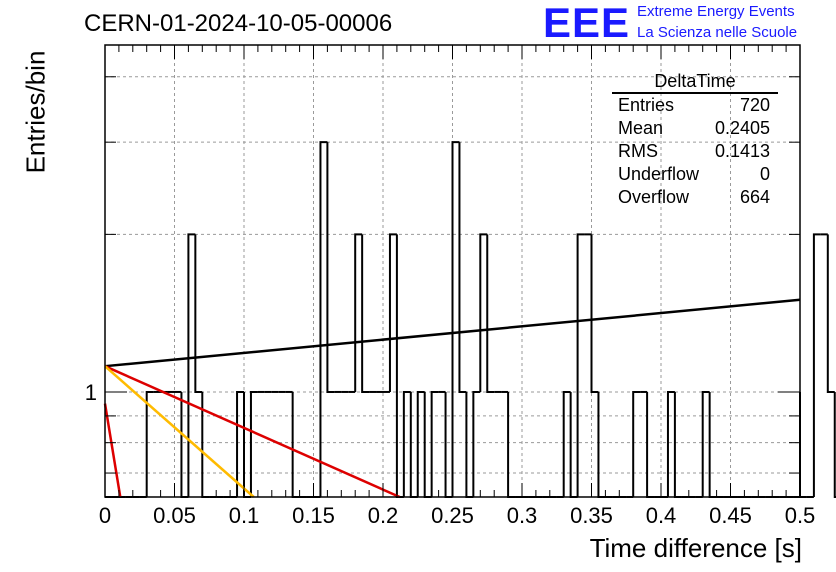 The width and height of the screenshot is (836, 572). What do you see at coordinates (91, 392) in the screenshot?
I see `y-tick-label: 1` at bounding box center [91, 392].